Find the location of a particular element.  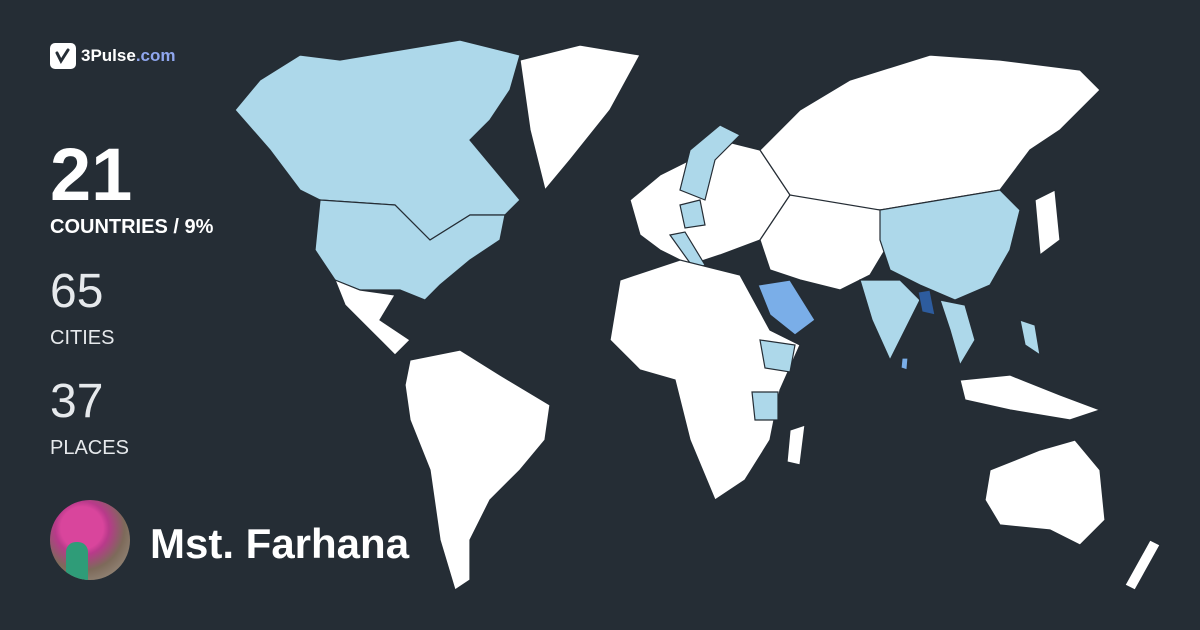

region-russia is located at coordinates (930, 132).